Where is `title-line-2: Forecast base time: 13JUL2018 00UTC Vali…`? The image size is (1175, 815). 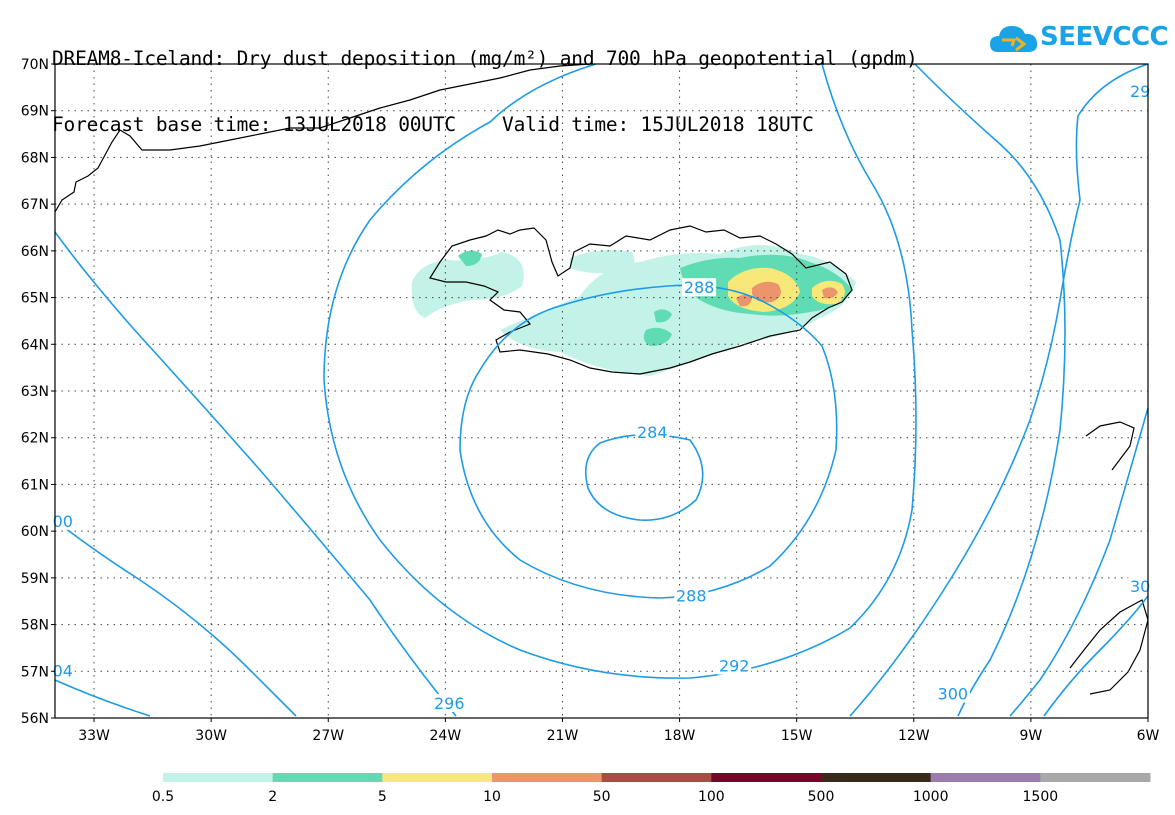 title-line-2: Forecast base time: 13JUL2018 00UTC Vali… is located at coordinates (433, 124).